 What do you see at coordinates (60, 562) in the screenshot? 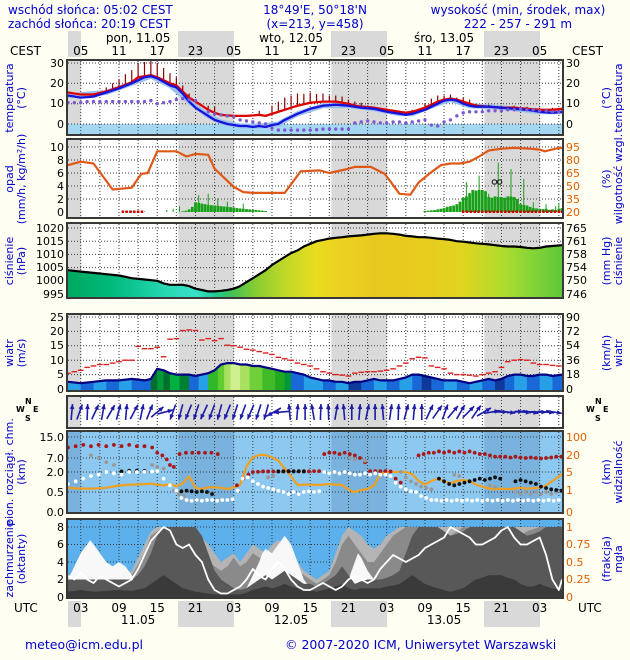
I see `cloudiness-tick-left: 4` at bounding box center [60, 562].